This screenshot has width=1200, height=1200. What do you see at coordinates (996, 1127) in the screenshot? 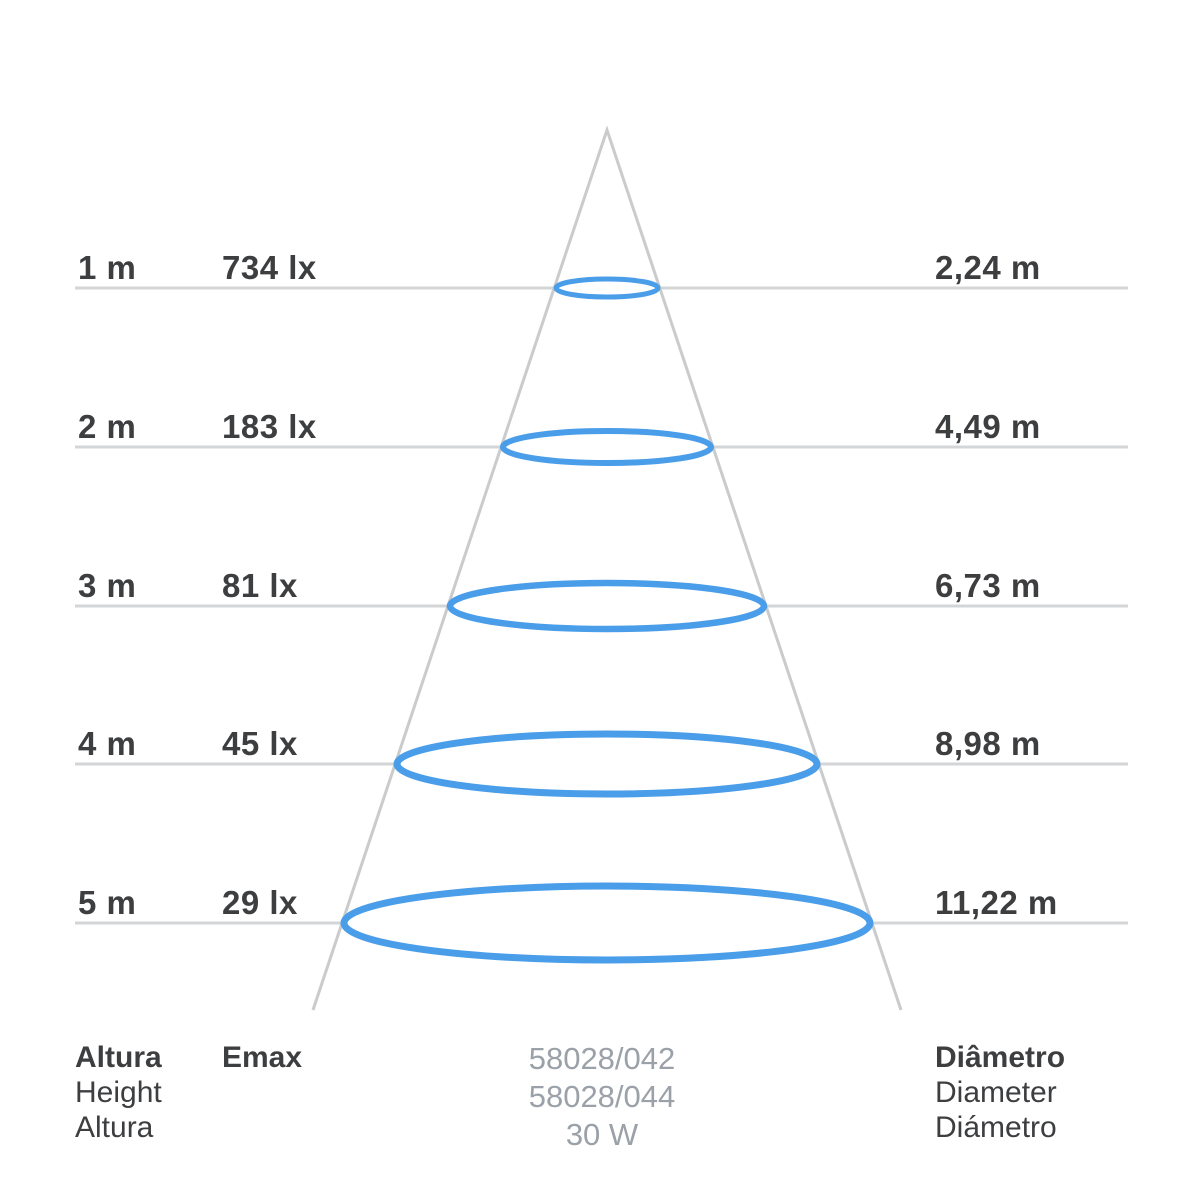
I see `diameter-legend-es: Diámetro` at bounding box center [996, 1127].